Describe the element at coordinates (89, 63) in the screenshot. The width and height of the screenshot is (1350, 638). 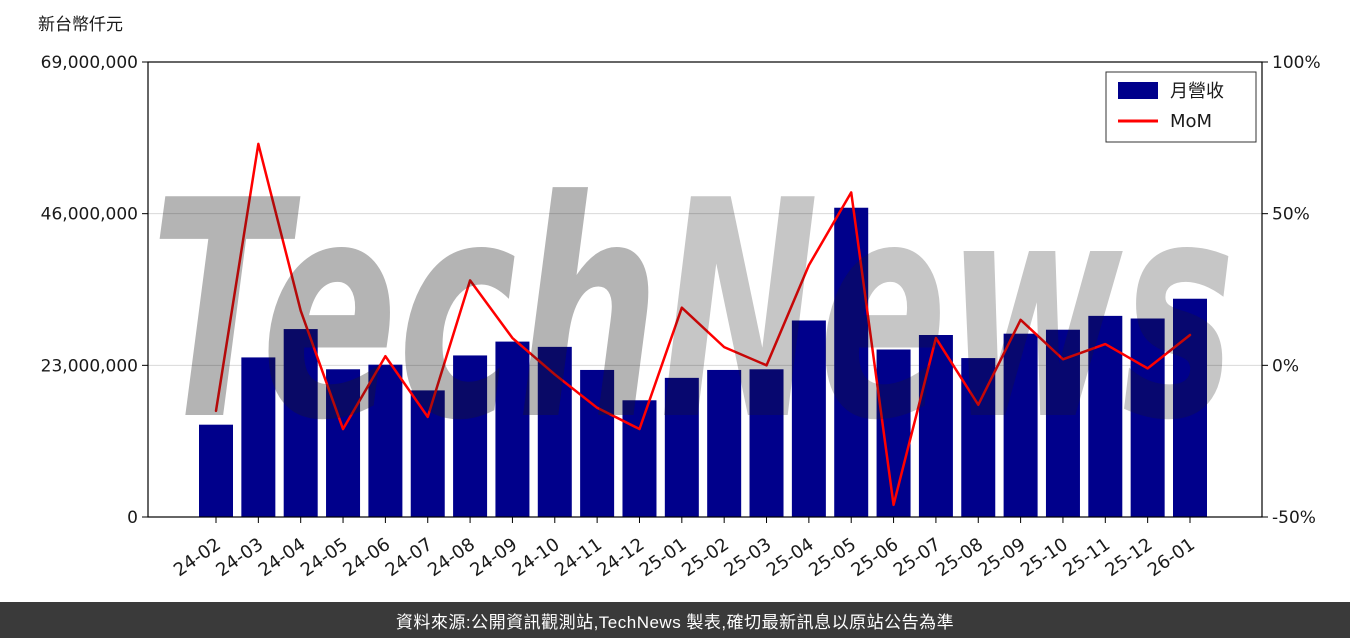
I see `left-tick-label: 69,000,000` at that location.